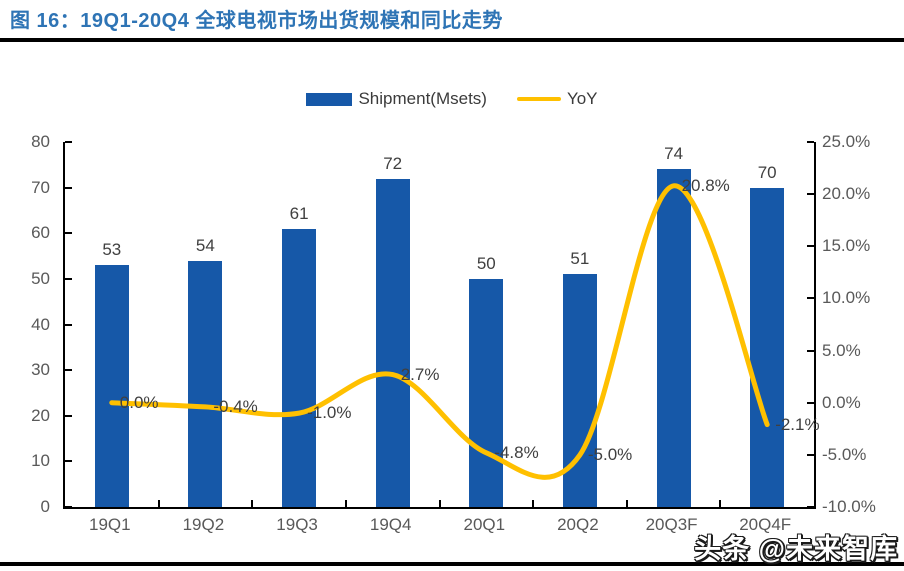  I want to click on bar-19Q1, so click(111, 386).